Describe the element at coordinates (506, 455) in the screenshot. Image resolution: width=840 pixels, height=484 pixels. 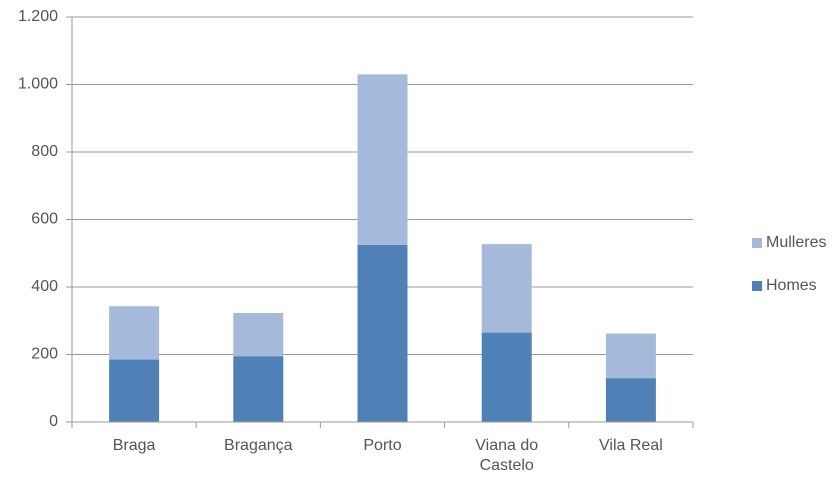
I see `x-tick-label: Viana do Castelo` at that location.